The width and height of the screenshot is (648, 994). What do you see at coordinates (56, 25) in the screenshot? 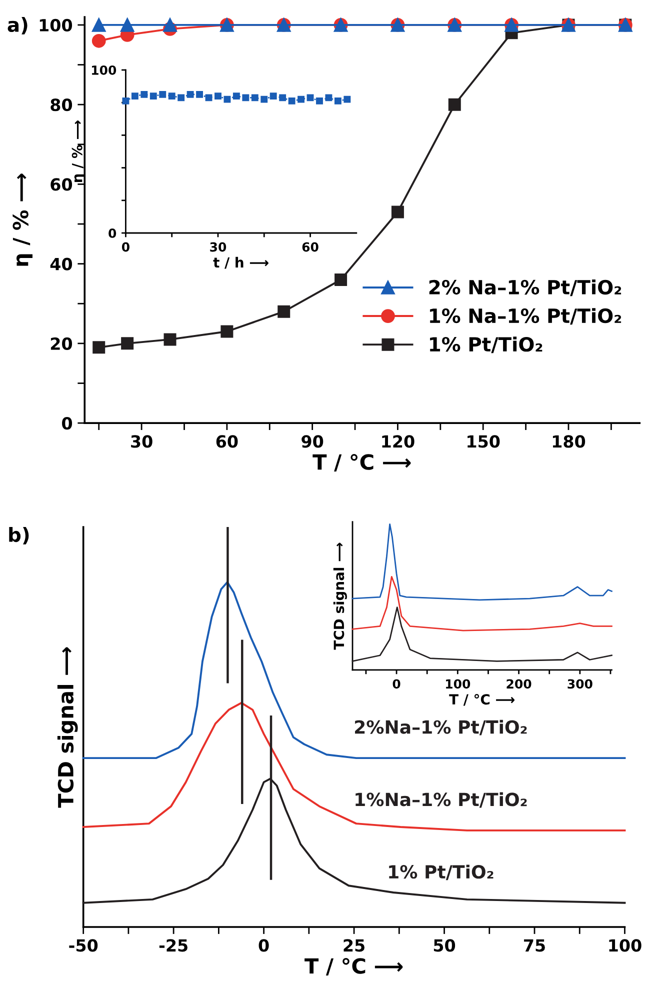
I see `y-tick-label: 100` at bounding box center [56, 25].